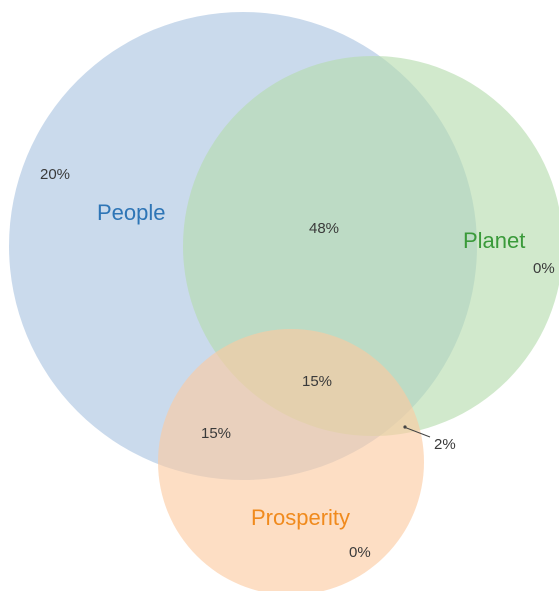  I want to click on planet-prosperity-value: 2%, so click(445, 444).